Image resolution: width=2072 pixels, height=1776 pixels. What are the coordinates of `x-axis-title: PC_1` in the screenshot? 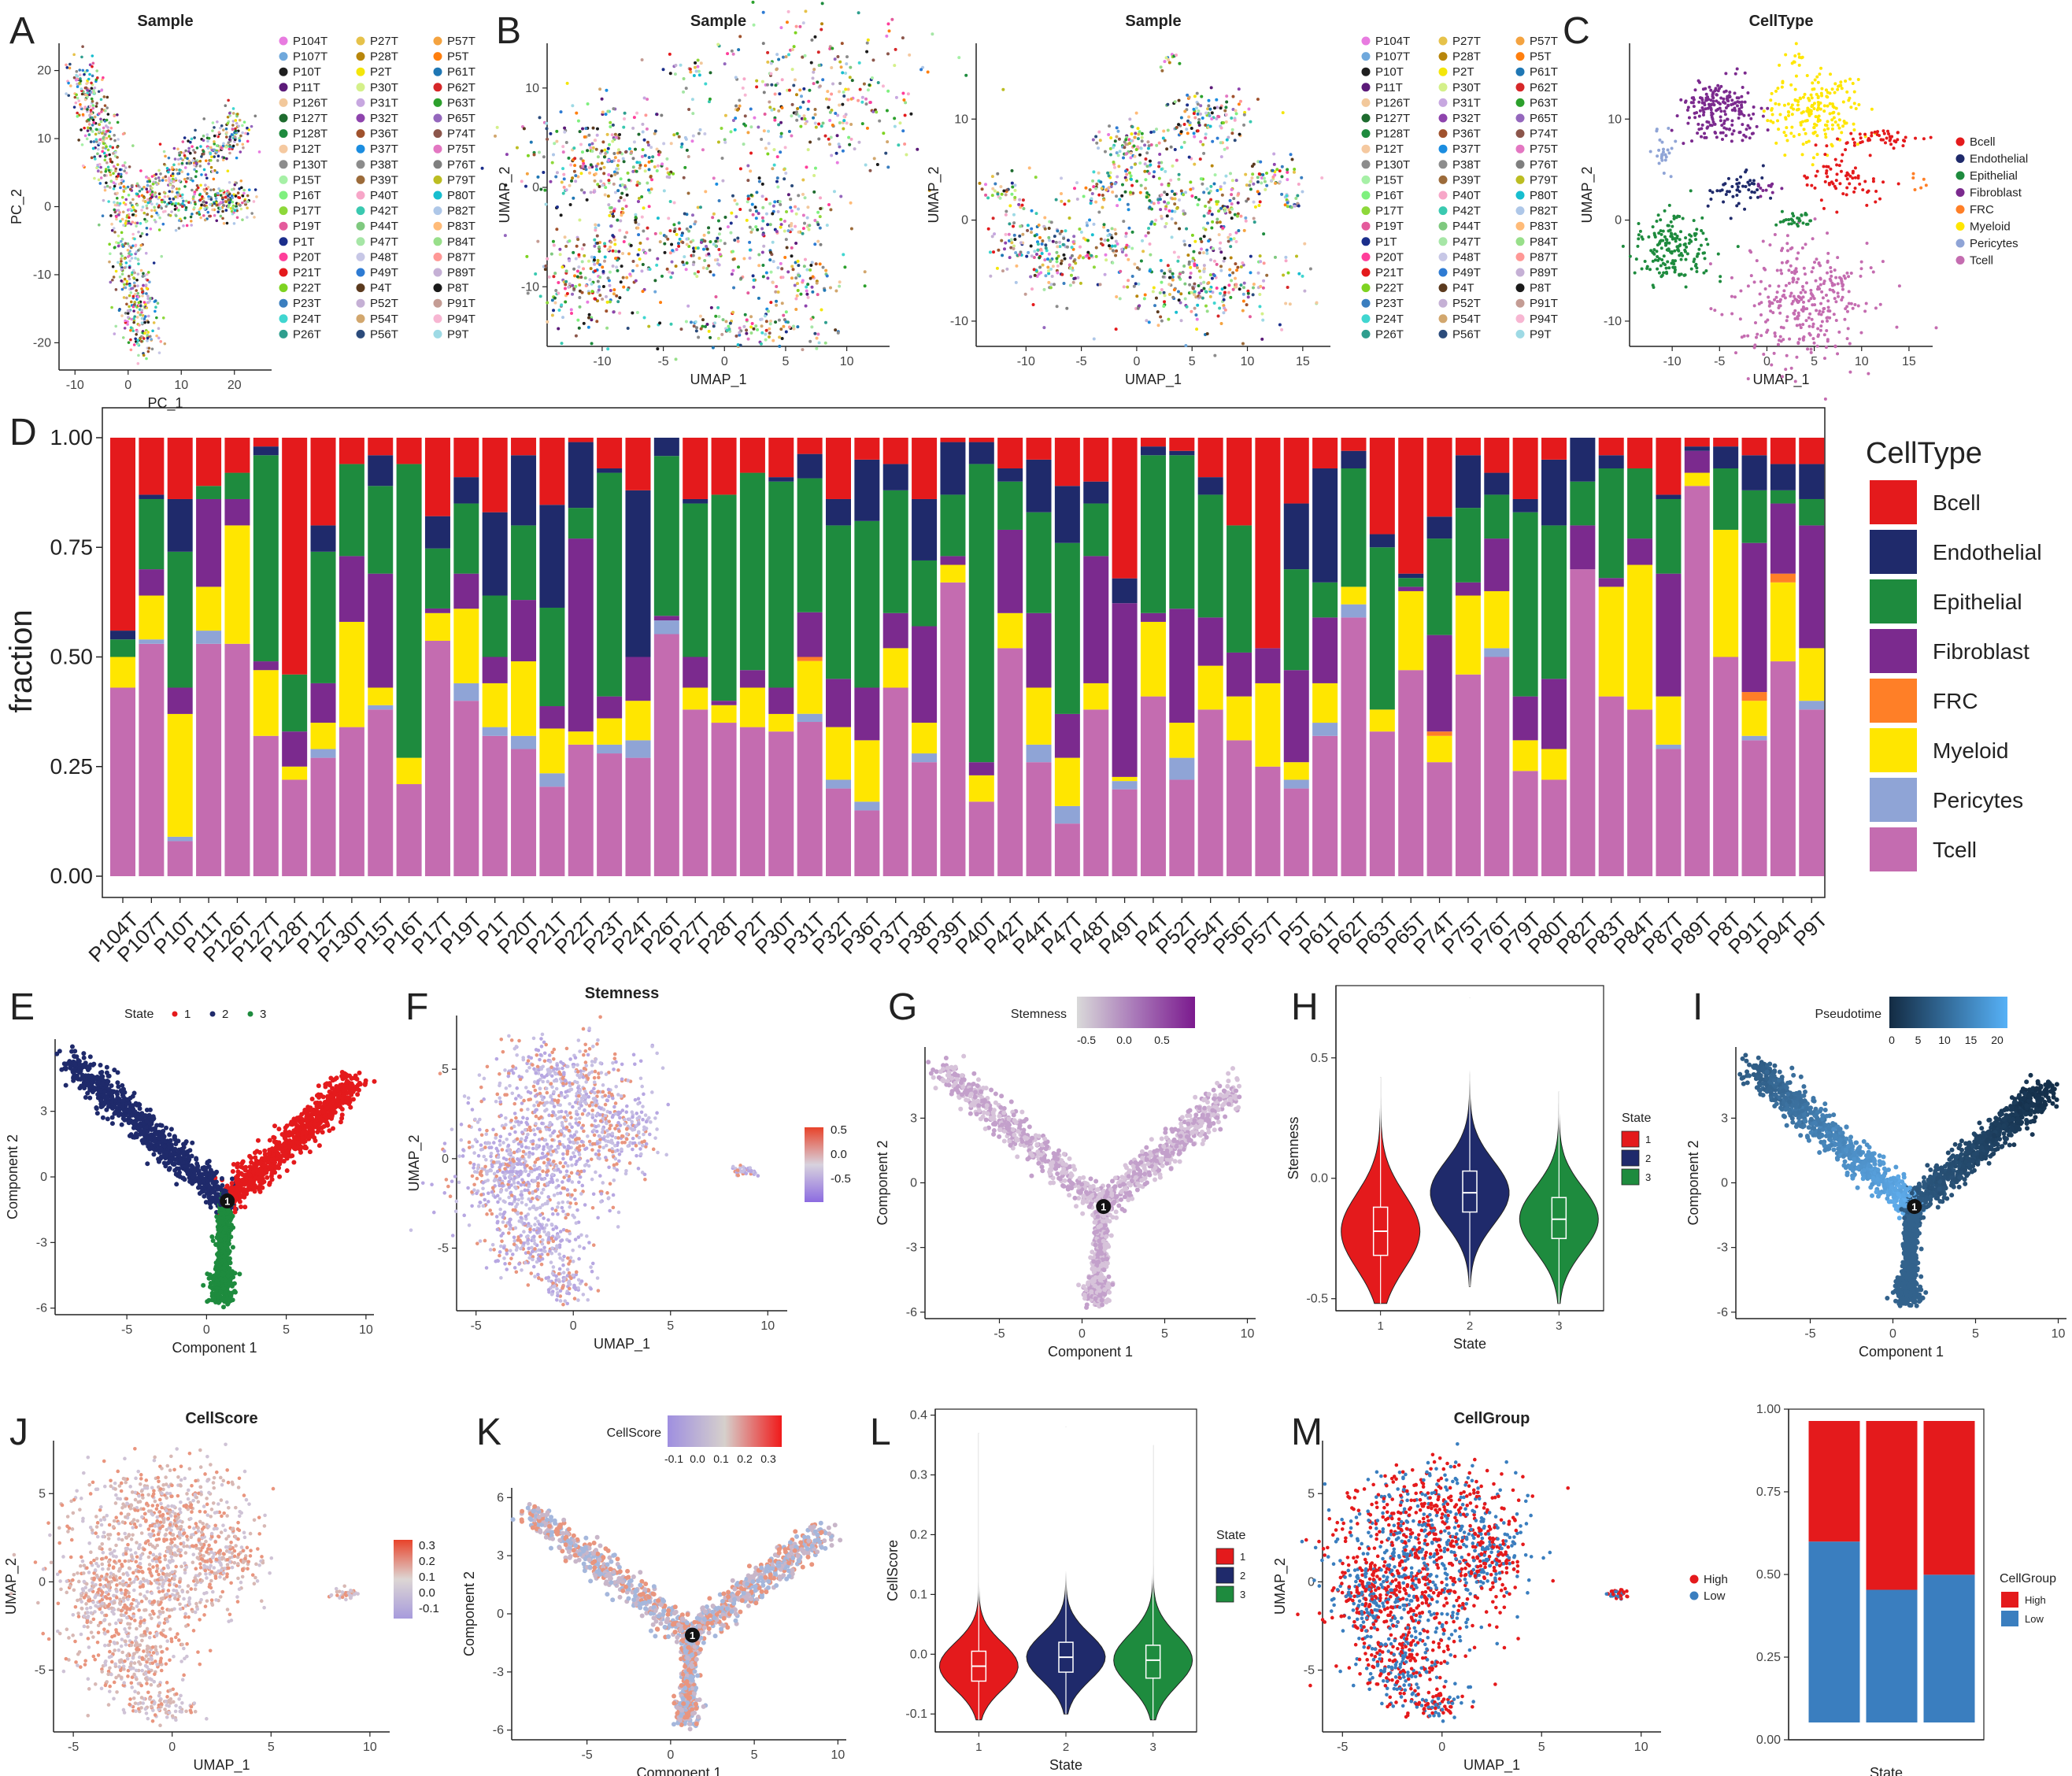 It's located at (165, 403).